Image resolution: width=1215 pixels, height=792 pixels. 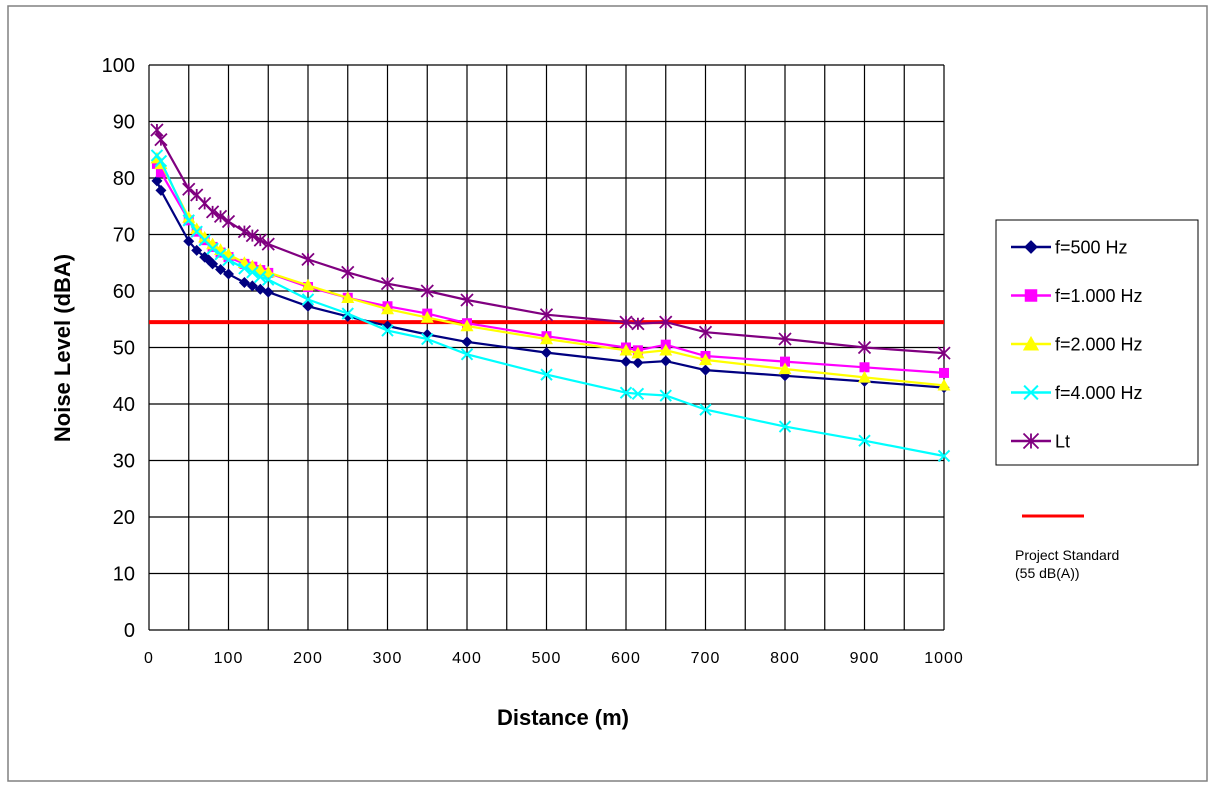 I want to click on legend-item: f=2.000 Hz, so click(x=1077, y=345).